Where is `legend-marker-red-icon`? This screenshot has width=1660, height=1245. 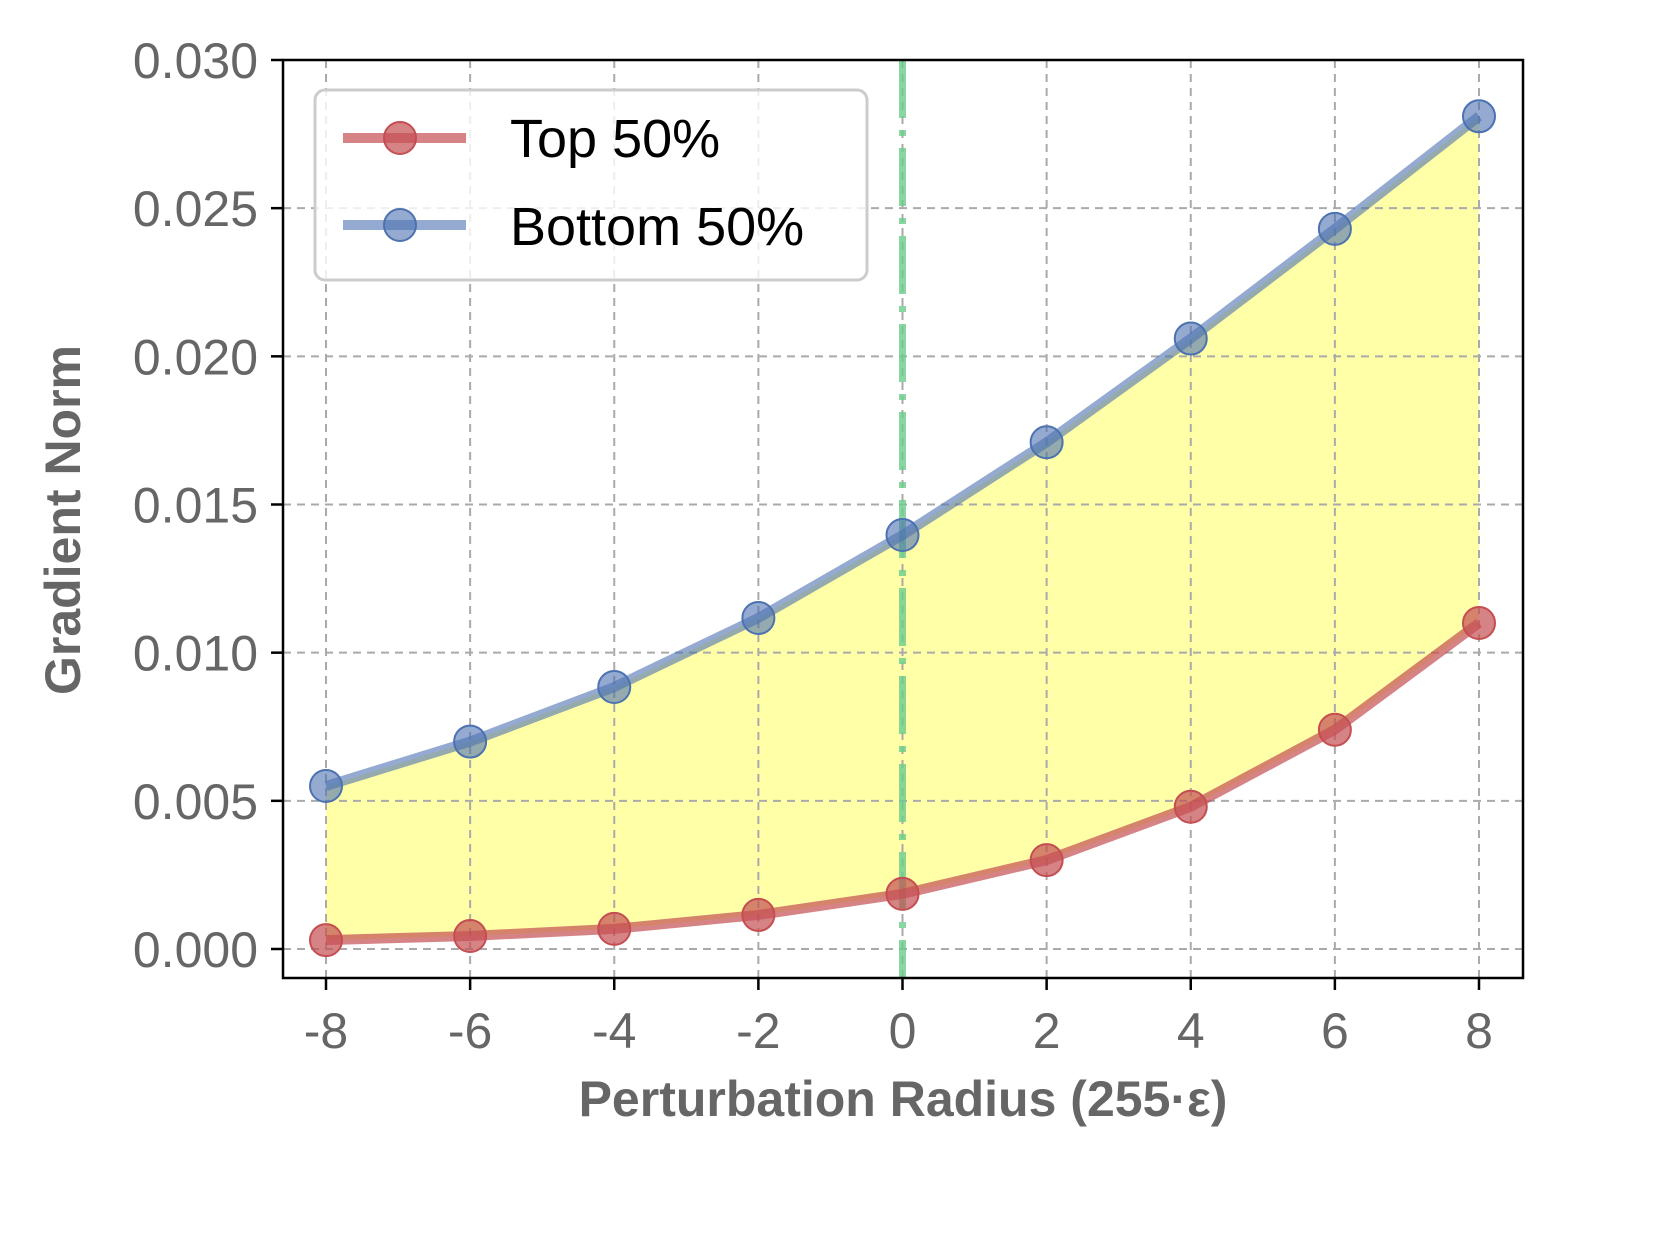 legend-marker-red-icon is located at coordinates (400, 138).